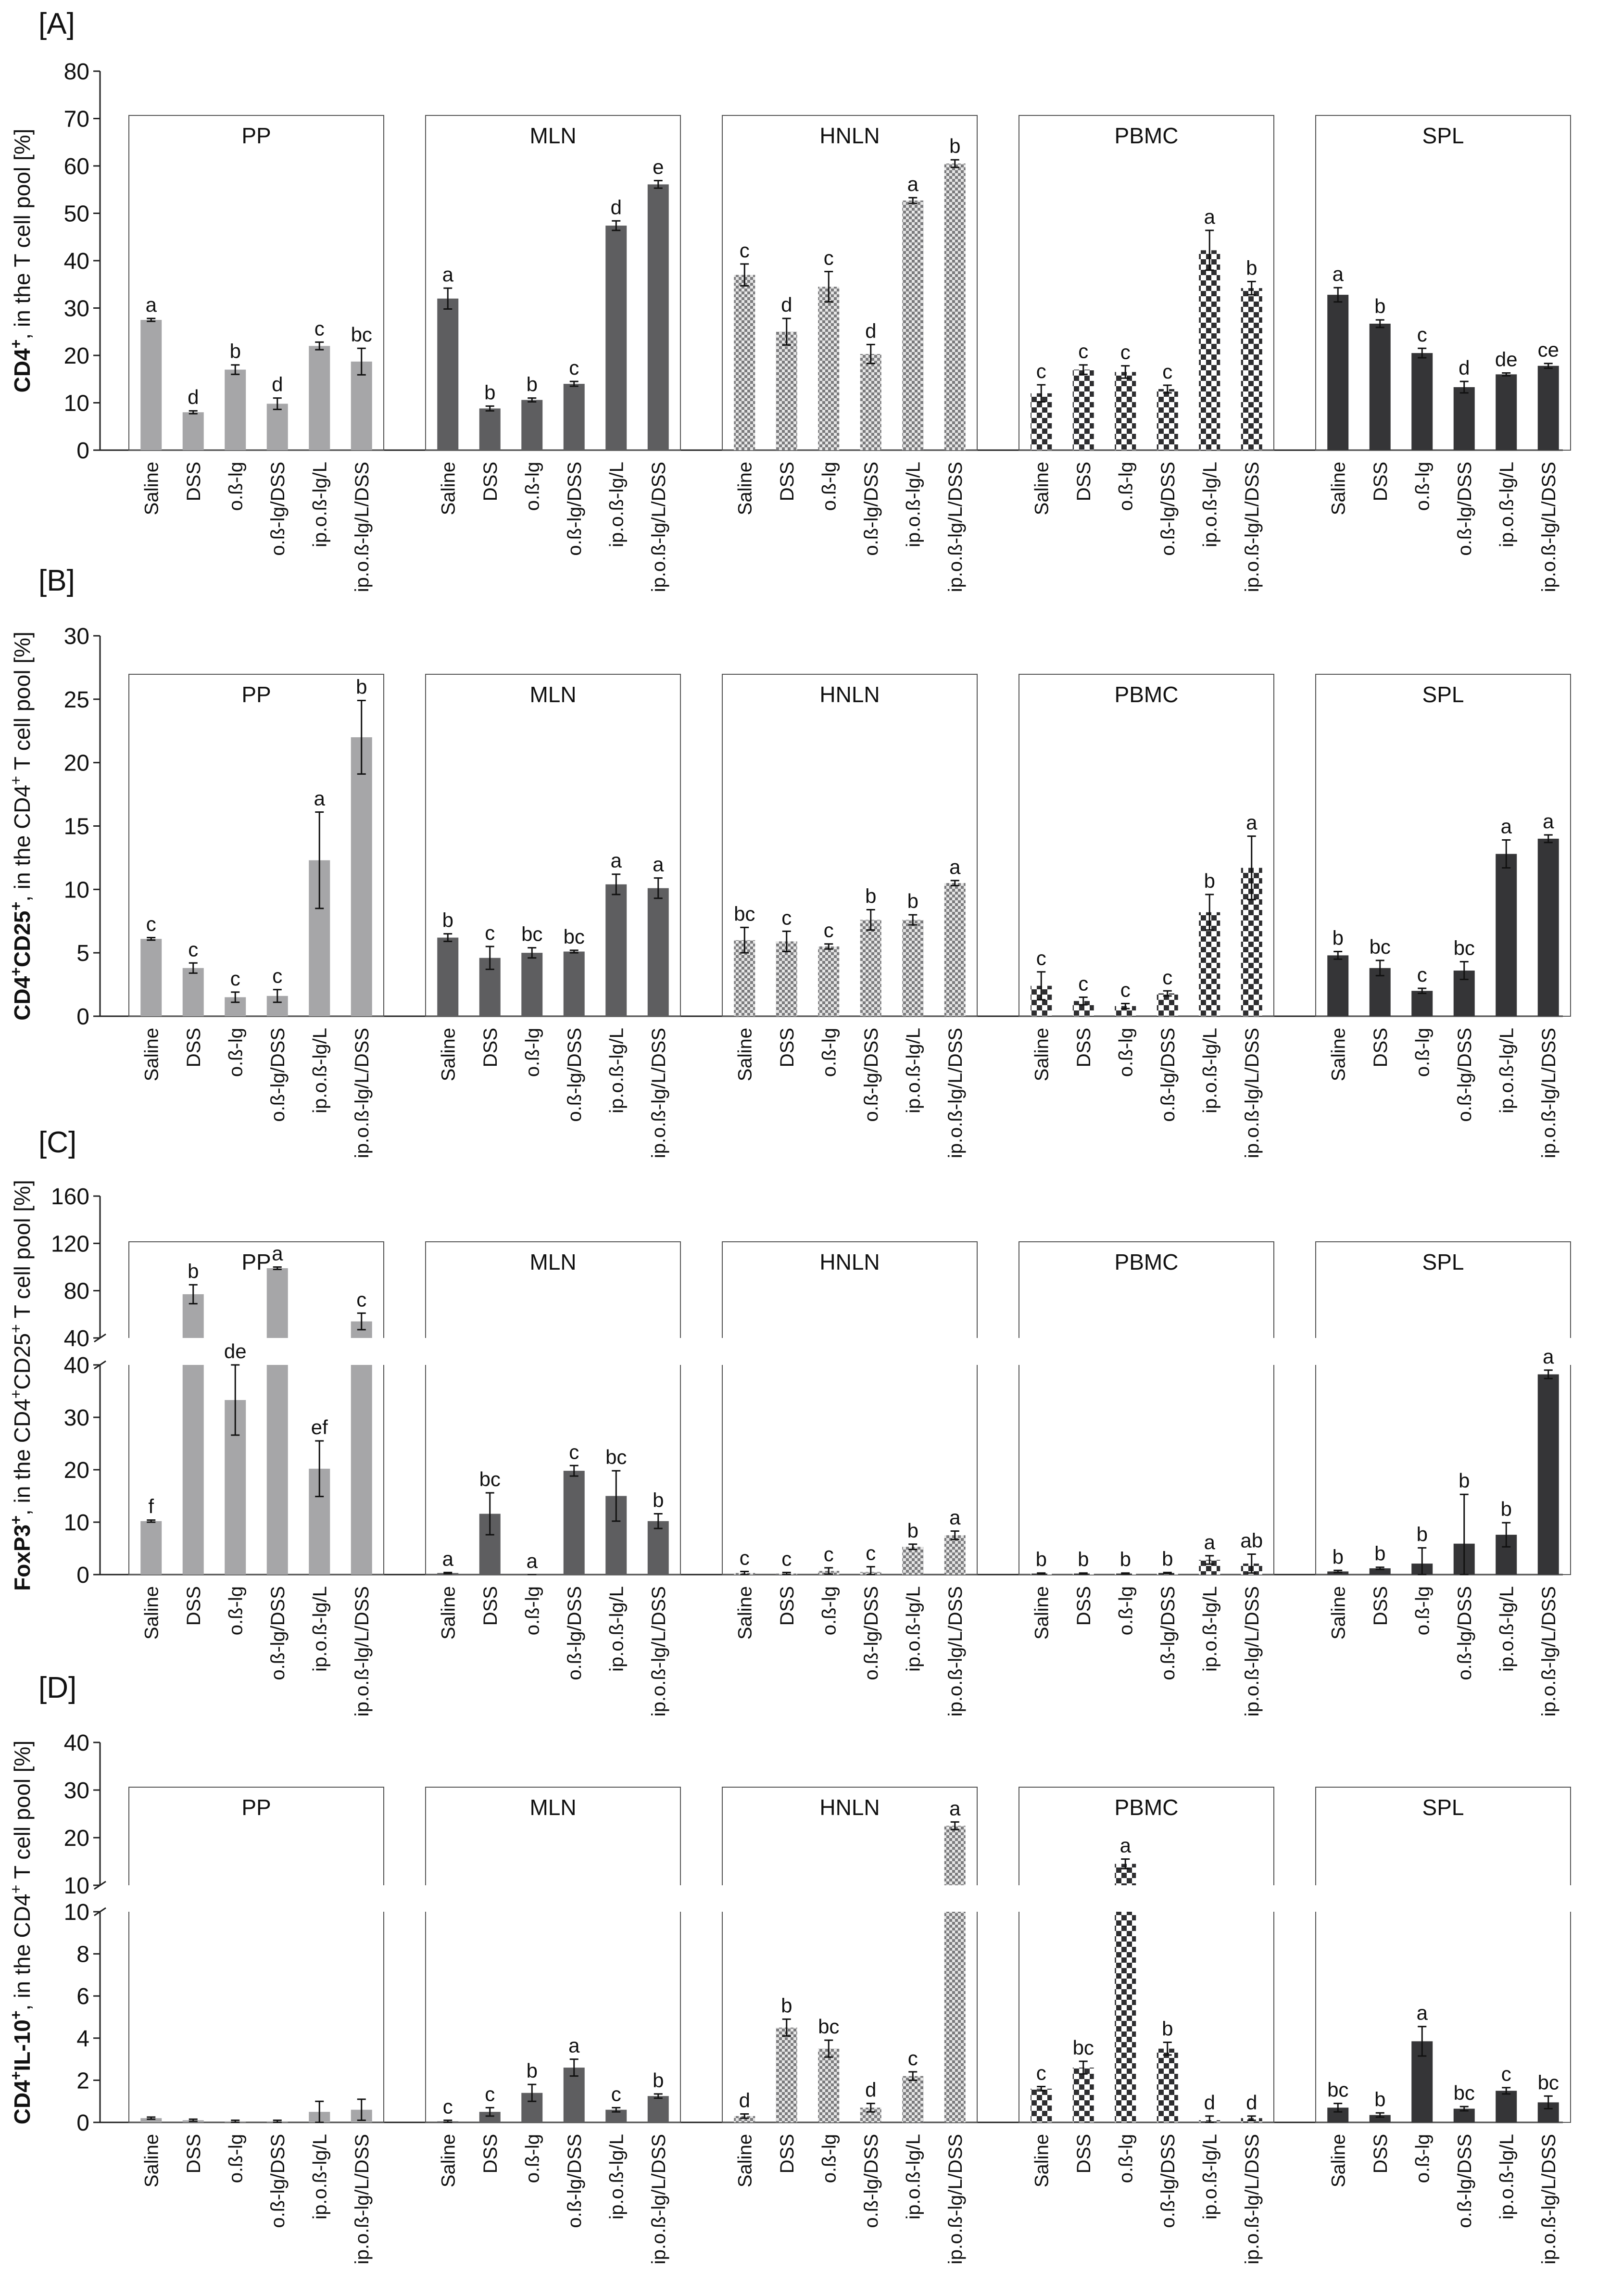 Image resolution: width=1597 pixels, height=2296 pixels. Describe the element at coordinates (256, 694) in the screenshot. I see `tissue-title: PP` at that location.